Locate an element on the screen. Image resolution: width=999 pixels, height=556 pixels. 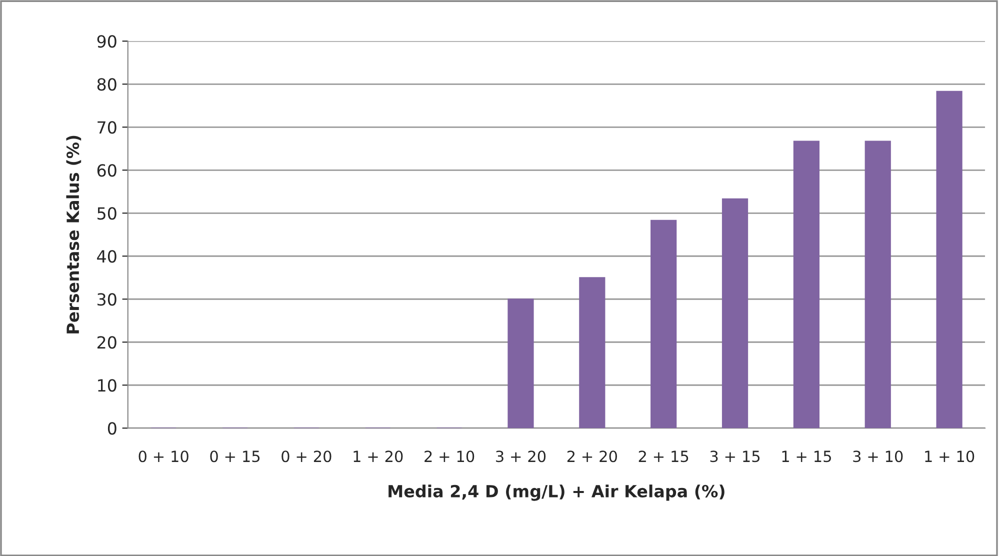
y-axis-title: Persentase Kalus (%) is located at coordinates (74, 235).